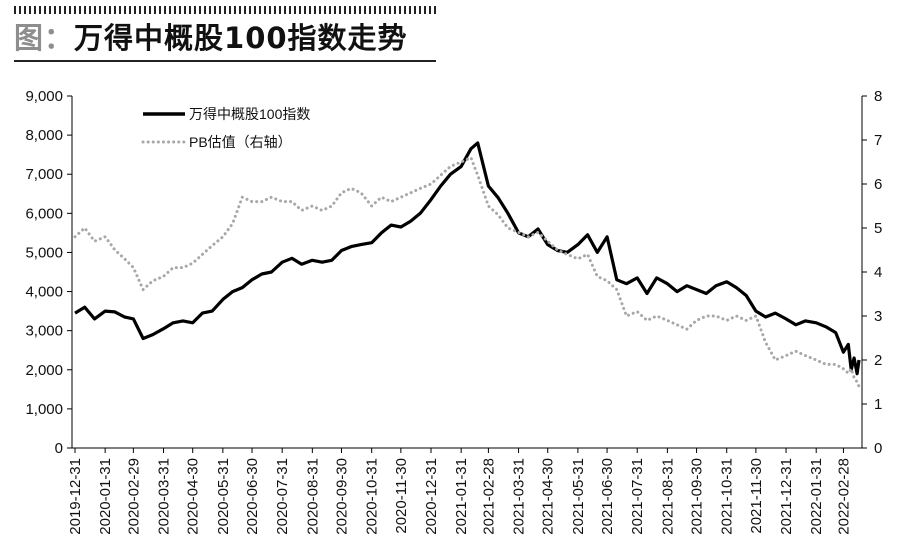  Describe the element at coordinates (519, 496) in the screenshot. I see `x-axis-tick-label: 2021-03-31` at that location.